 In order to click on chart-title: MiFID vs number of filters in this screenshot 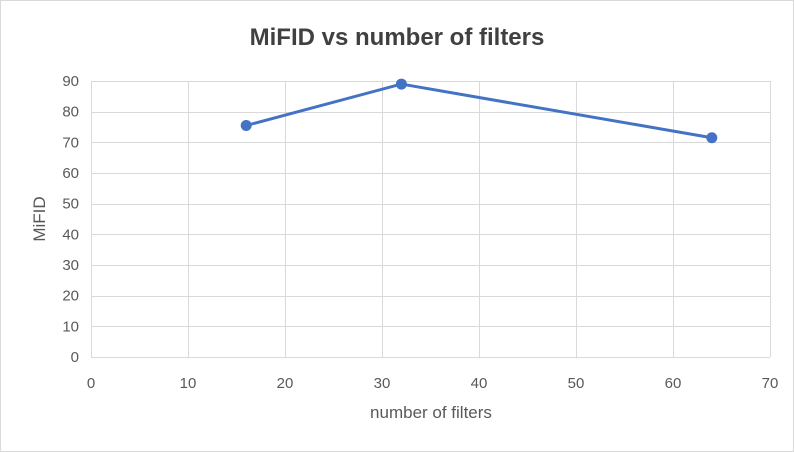, I will do `click(397, 37)`.